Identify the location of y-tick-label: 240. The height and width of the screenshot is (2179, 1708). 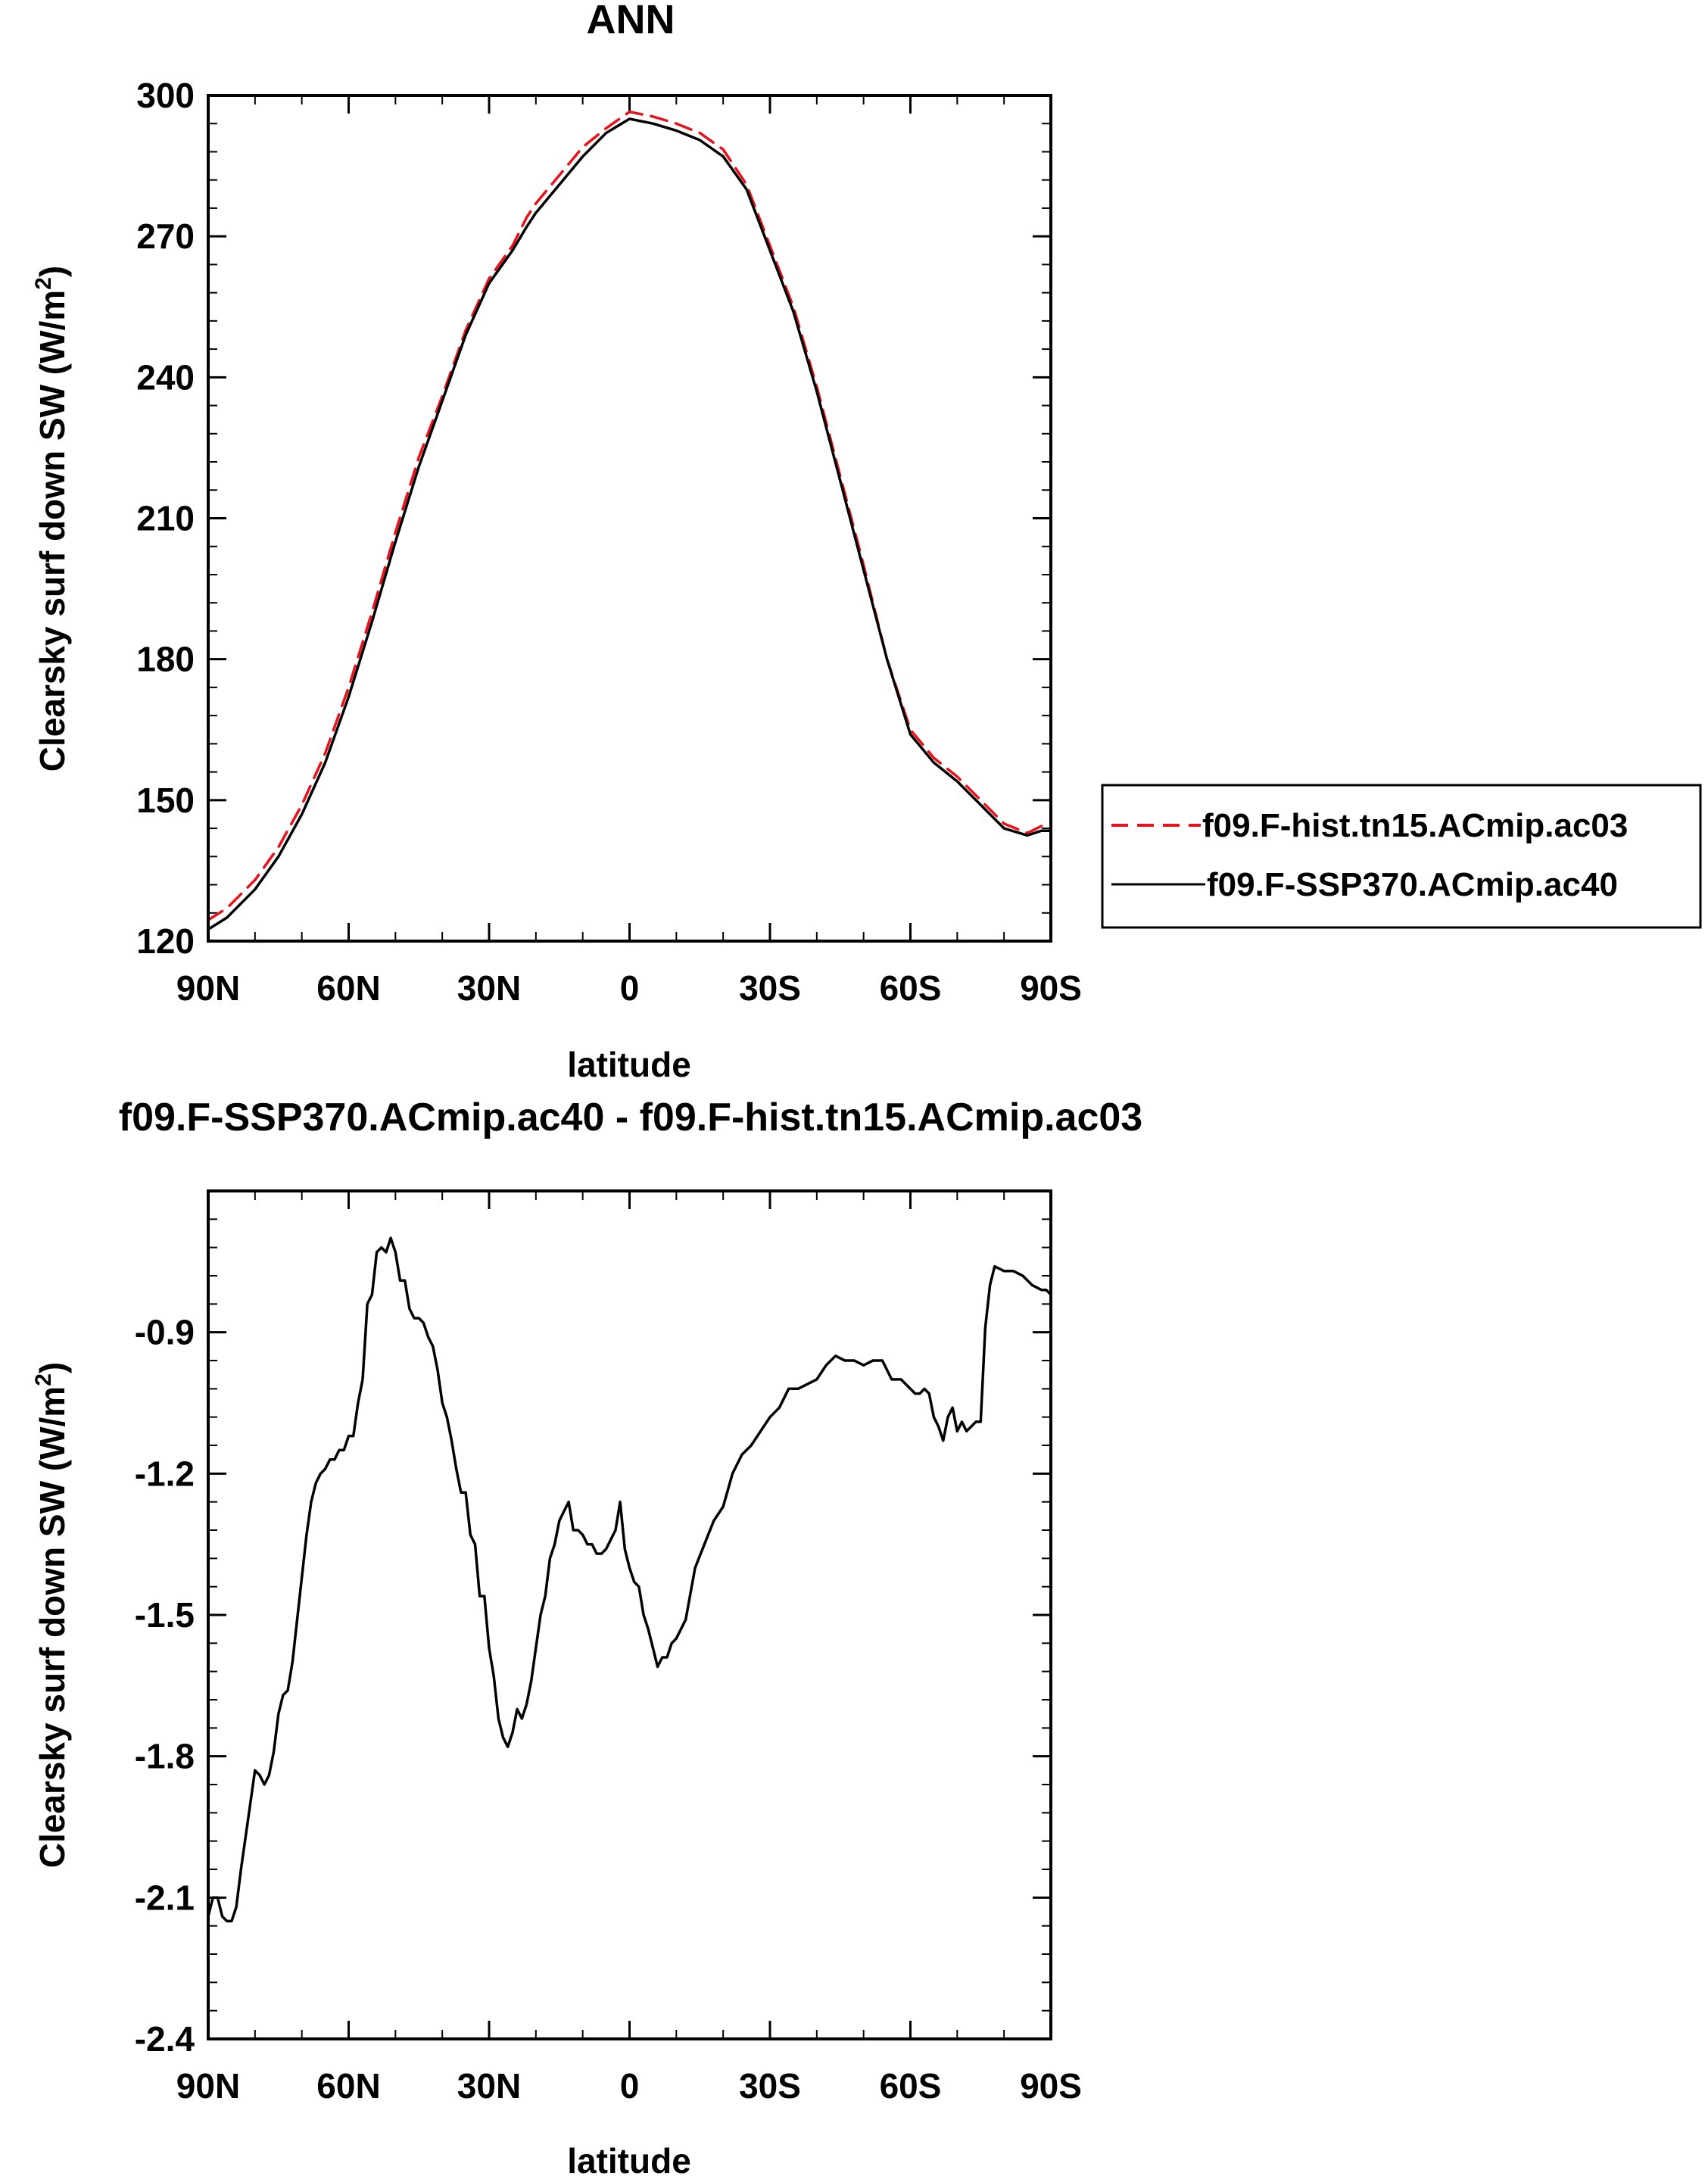
(165, 377).